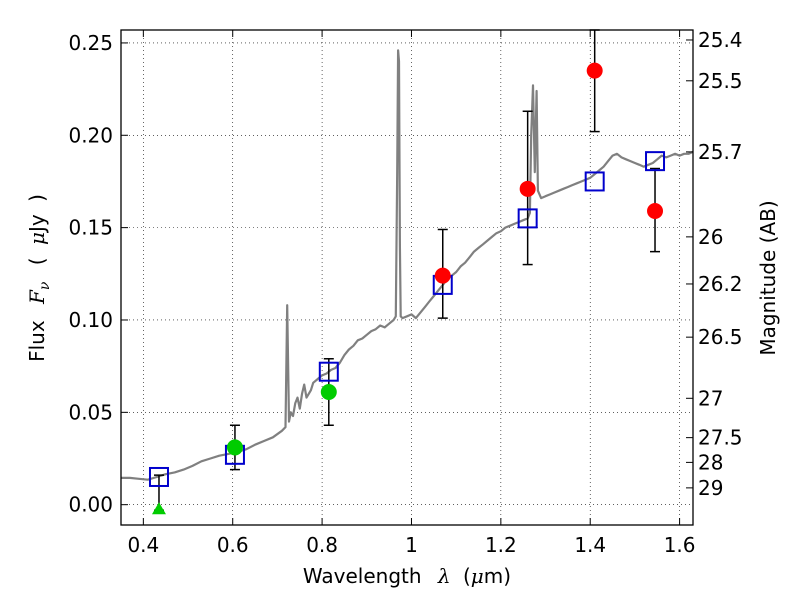 The image size is (800, 600). I want to click on y-axis-label: Flux Fν ( μJy ), so click(39, 278).